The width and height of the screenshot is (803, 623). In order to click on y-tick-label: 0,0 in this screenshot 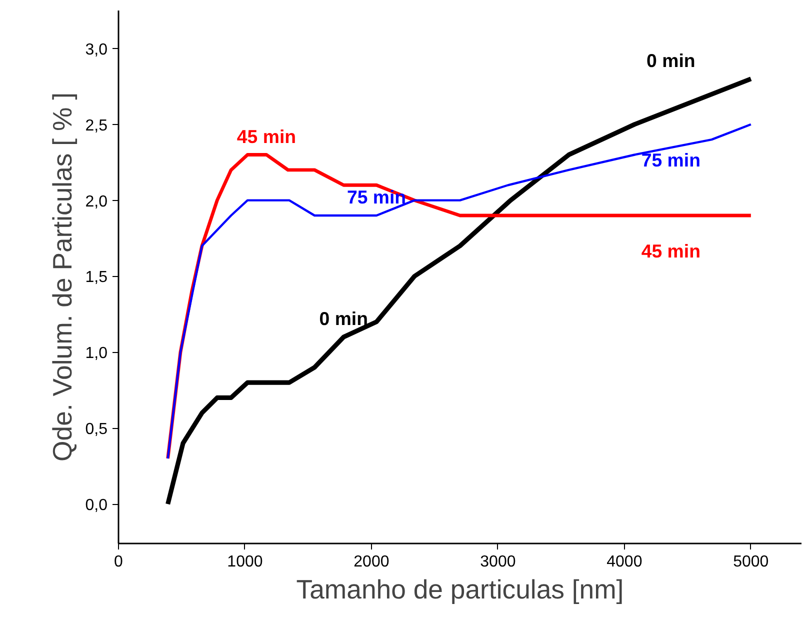, I will do `click(96, 505)`.